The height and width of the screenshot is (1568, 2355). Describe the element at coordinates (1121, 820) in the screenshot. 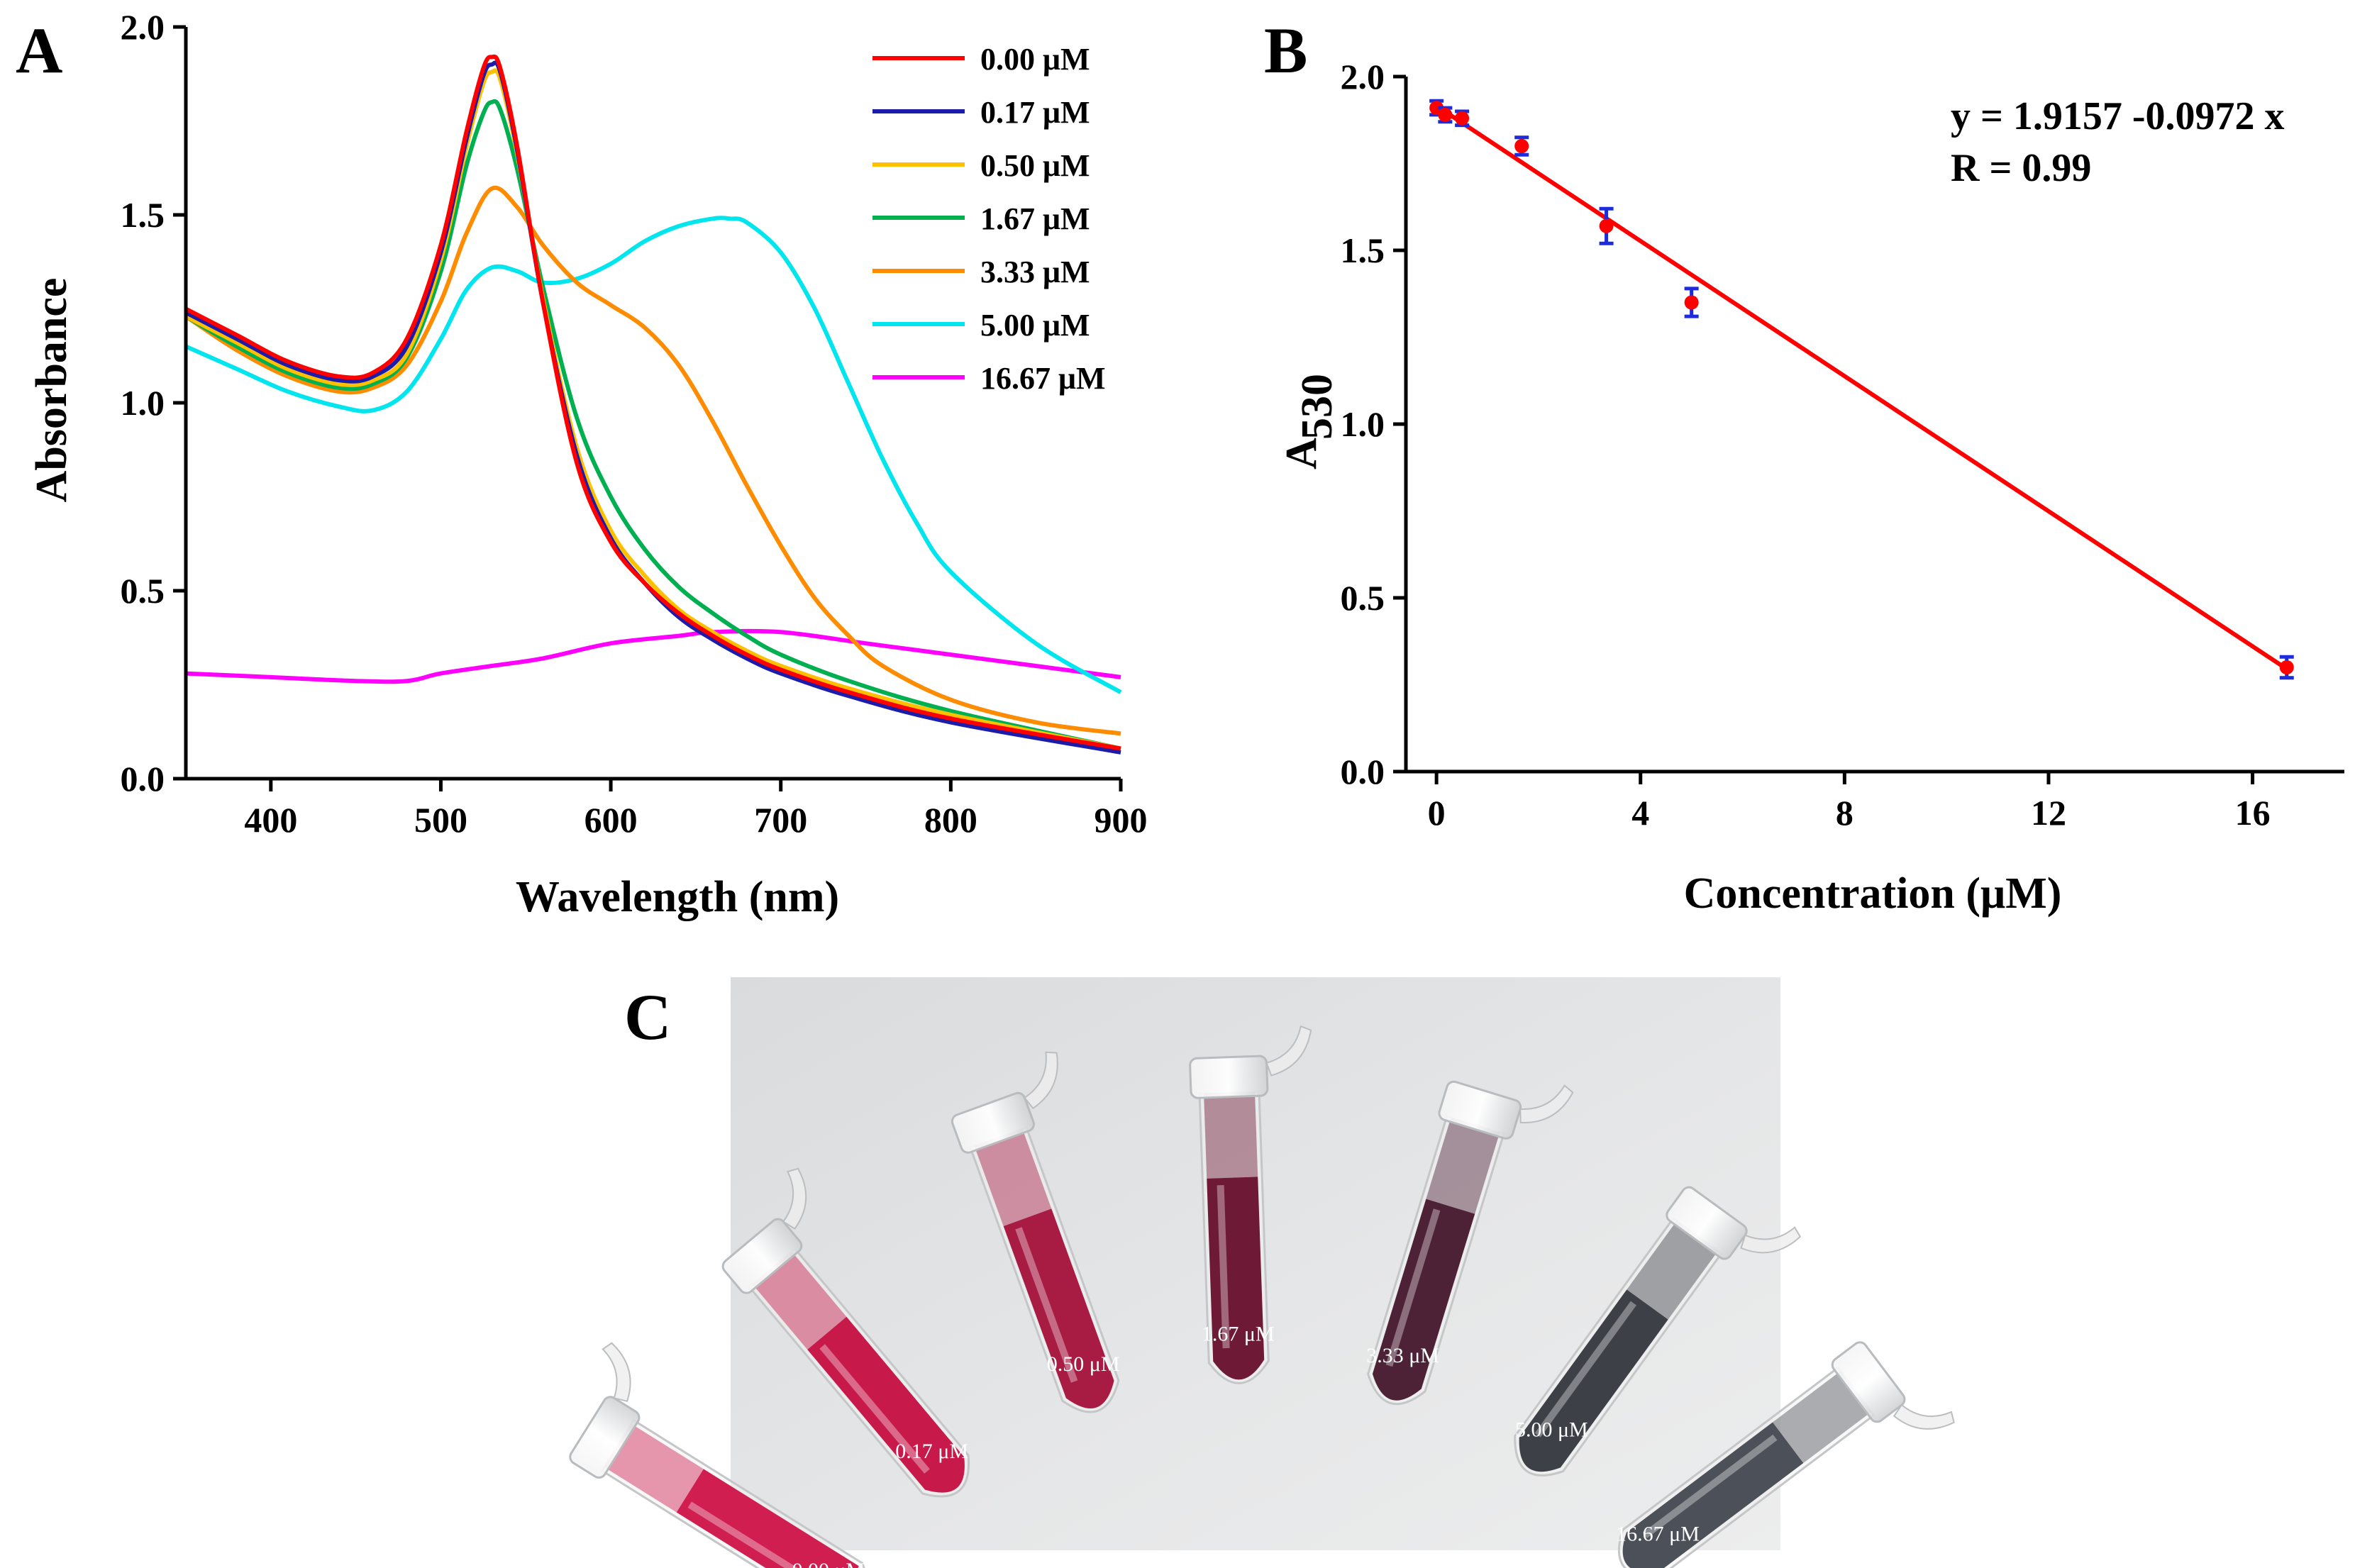

I see `x-tick-label: 900` at that location.